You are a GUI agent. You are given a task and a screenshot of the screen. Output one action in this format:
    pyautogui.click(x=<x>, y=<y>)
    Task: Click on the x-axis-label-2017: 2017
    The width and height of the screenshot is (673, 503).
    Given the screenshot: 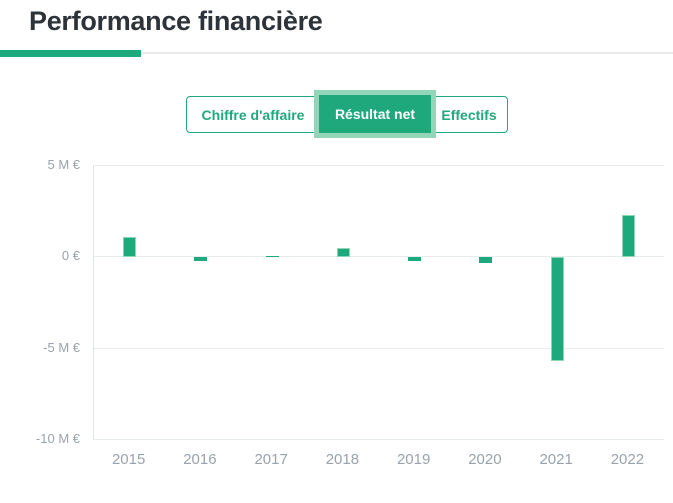 What is the action you would take?
    pyautogui.click(x=271, y=459)
    